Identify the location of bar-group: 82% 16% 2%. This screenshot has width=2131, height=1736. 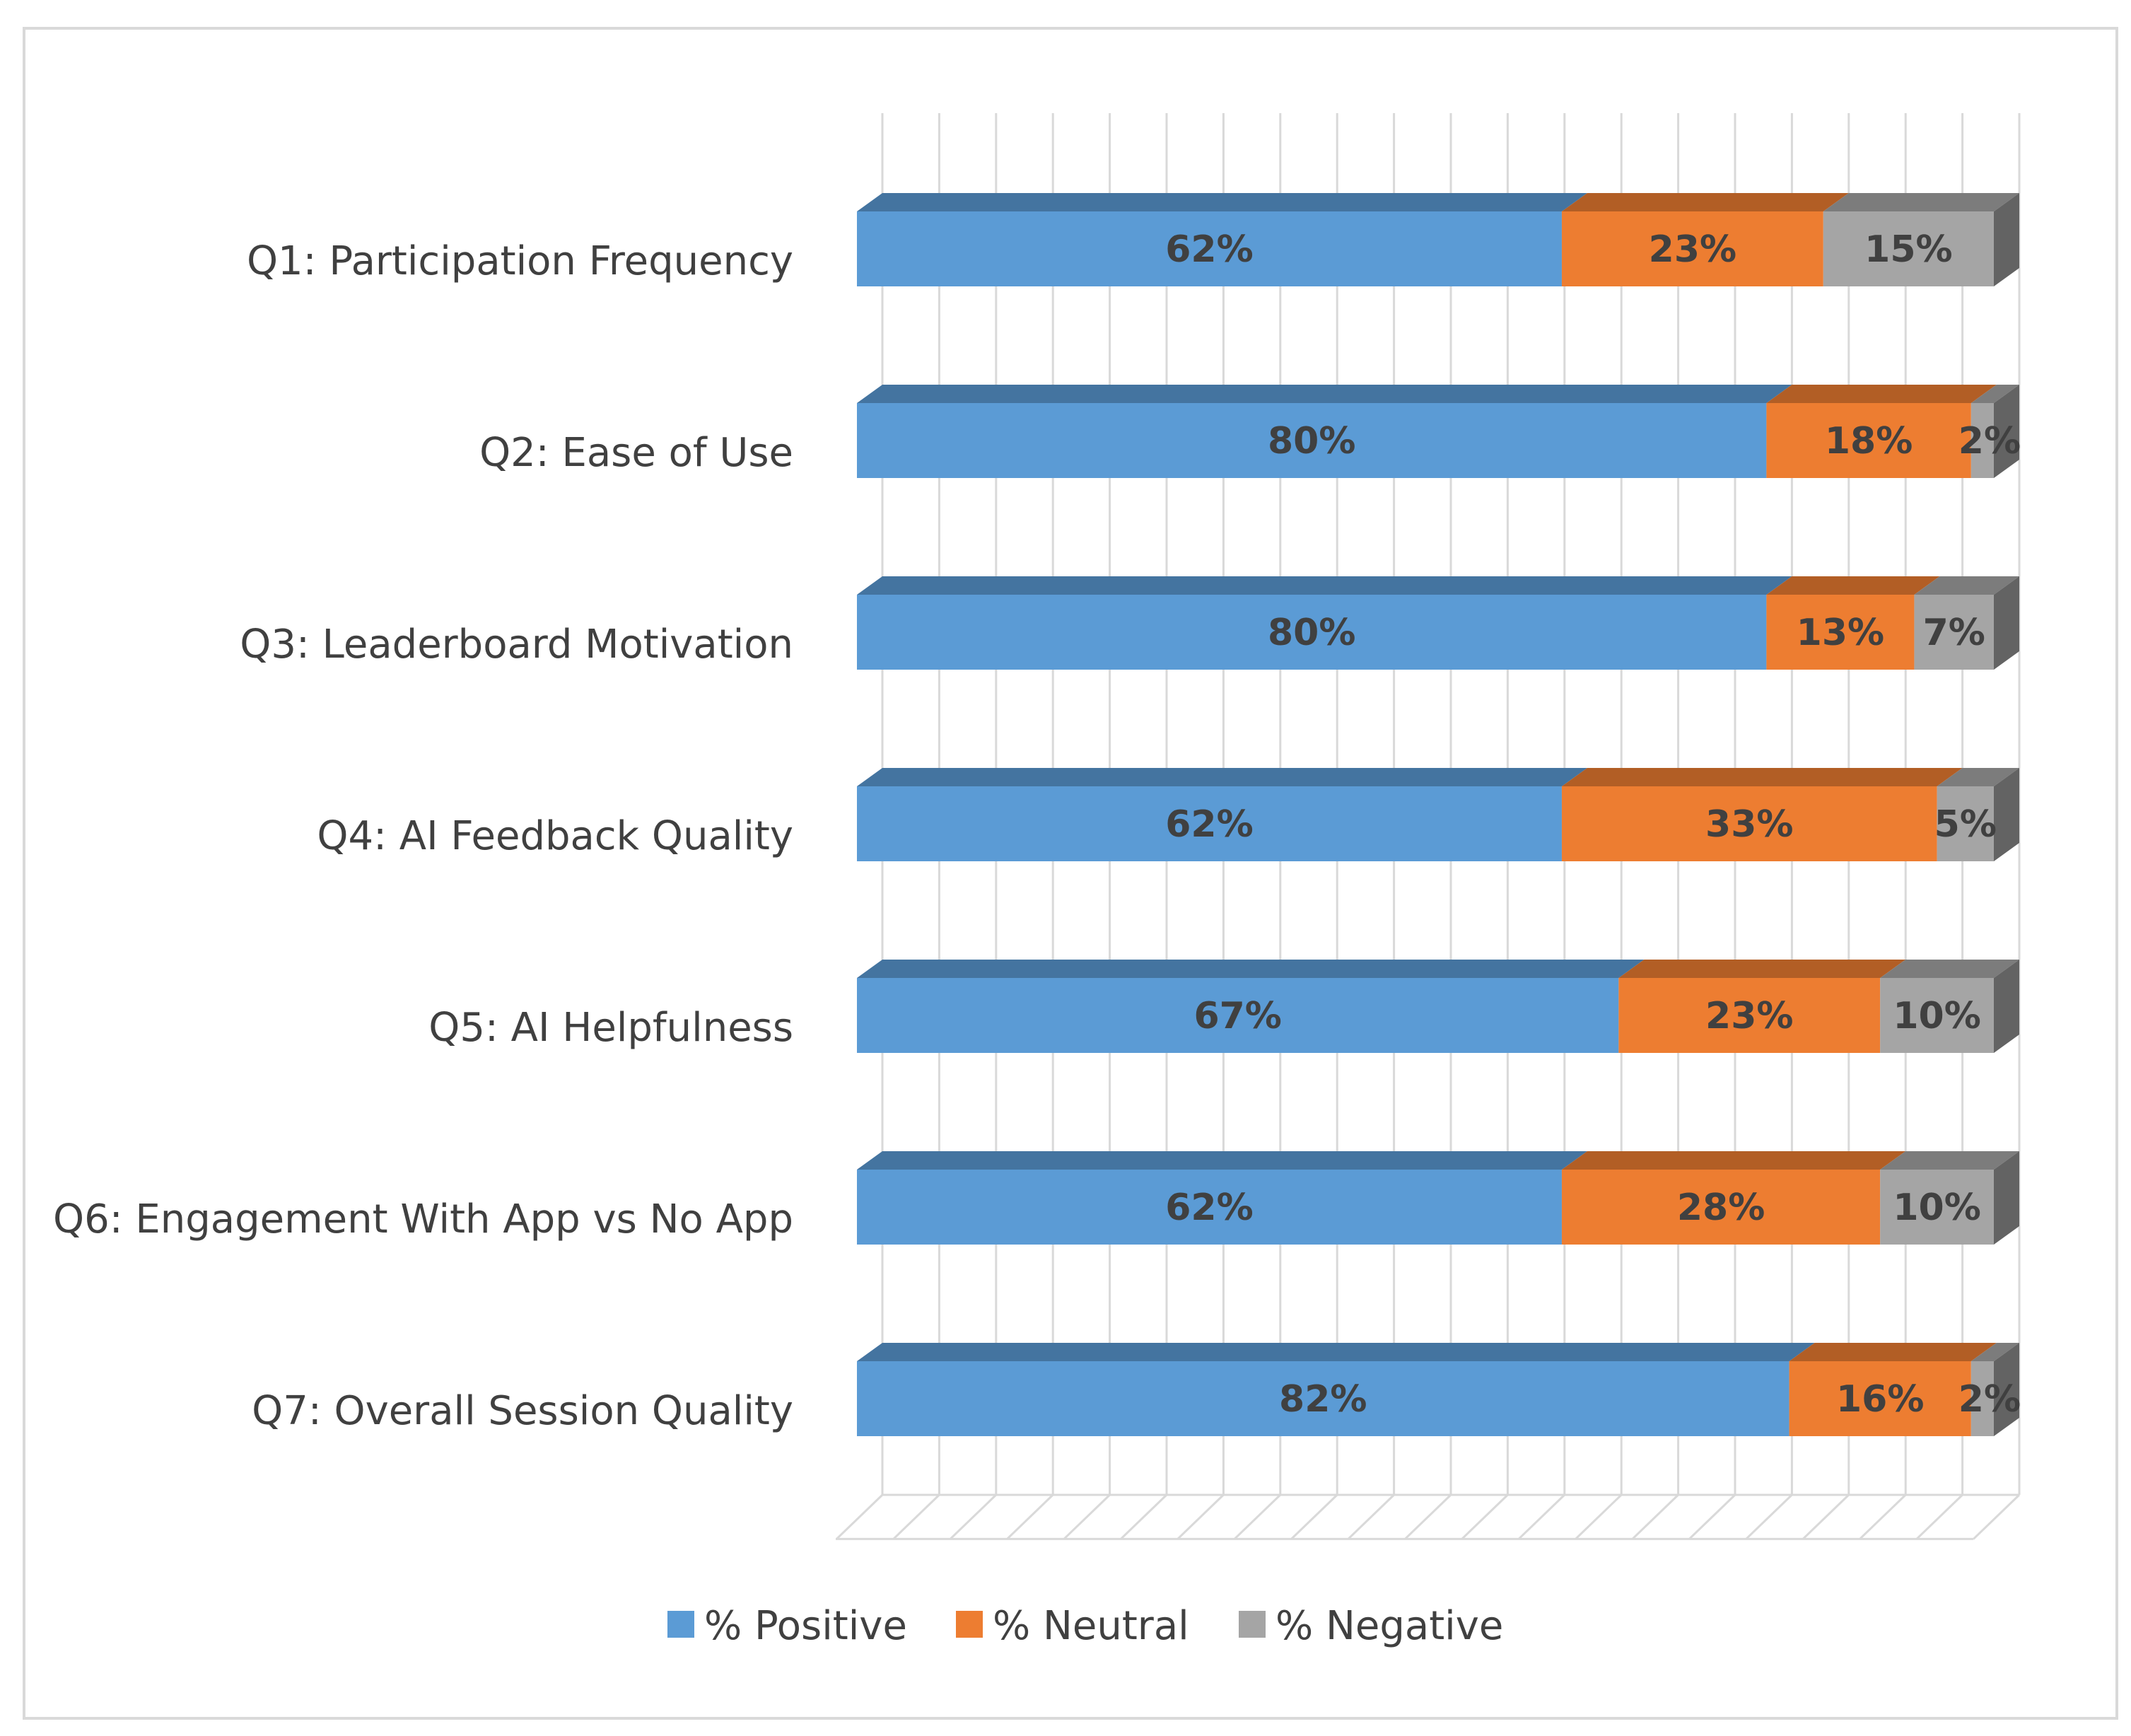
(1439, 1389).